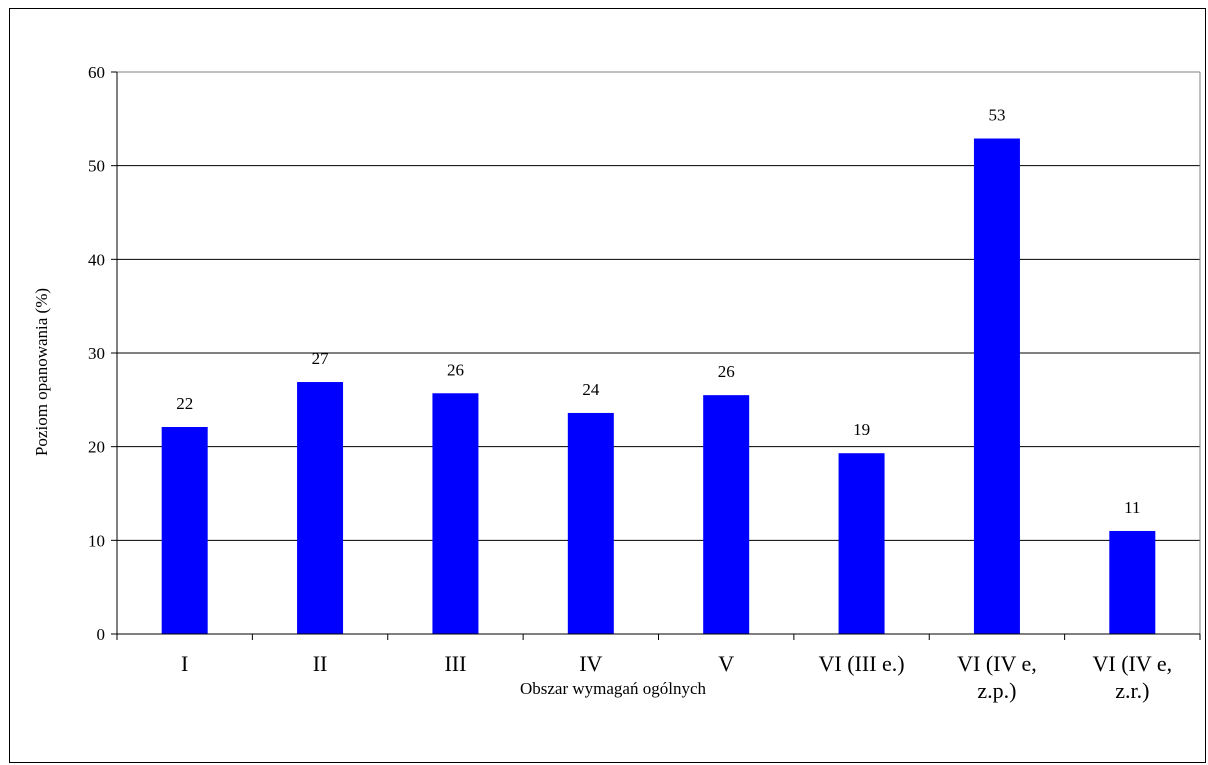 The width and height of the screenshot is (1208, 765). Describe the element at coordinates (1133, 677) in the screenshot. I see `x-tick-label: VI (IV e, z.r.)` at that location.